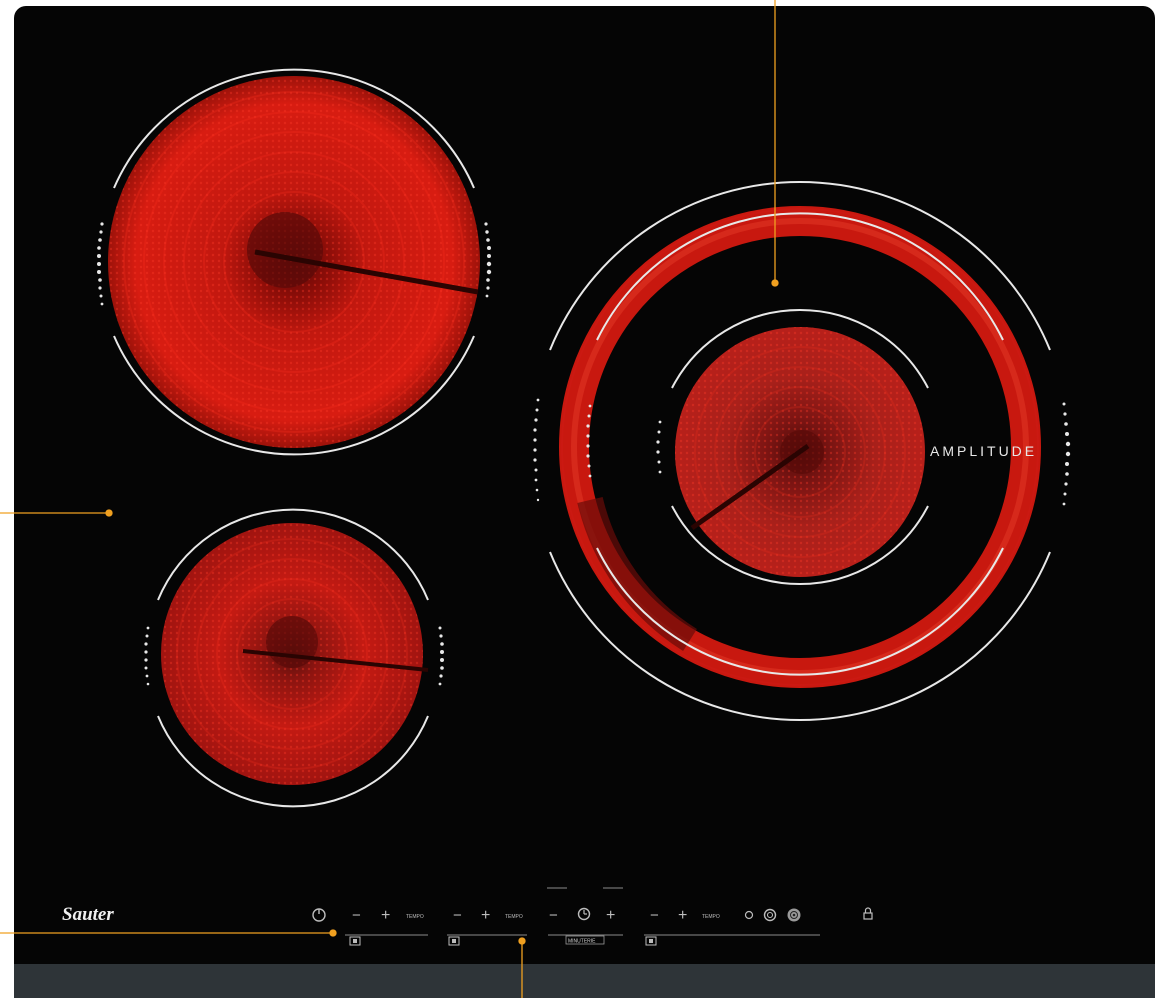  What do you see at coordinates (355, 941) in the screenshot?
I see `zone1-display-icon` at bounding box center [355, 941].